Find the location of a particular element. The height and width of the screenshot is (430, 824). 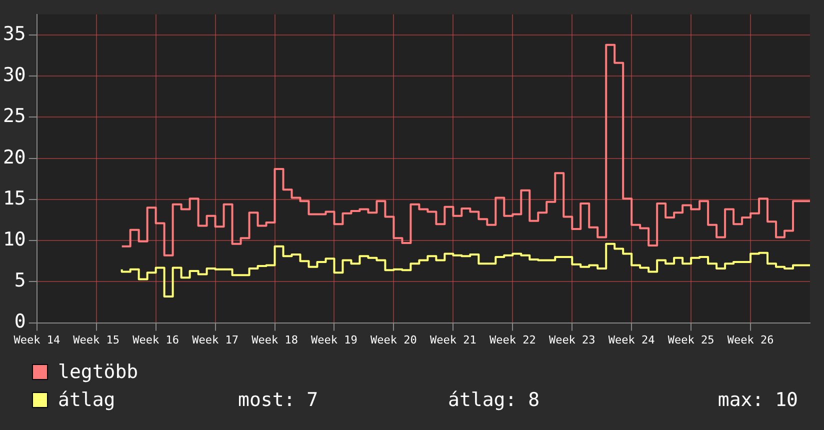

x-tick-label: Week 16 is located at coordinates (155, 339).